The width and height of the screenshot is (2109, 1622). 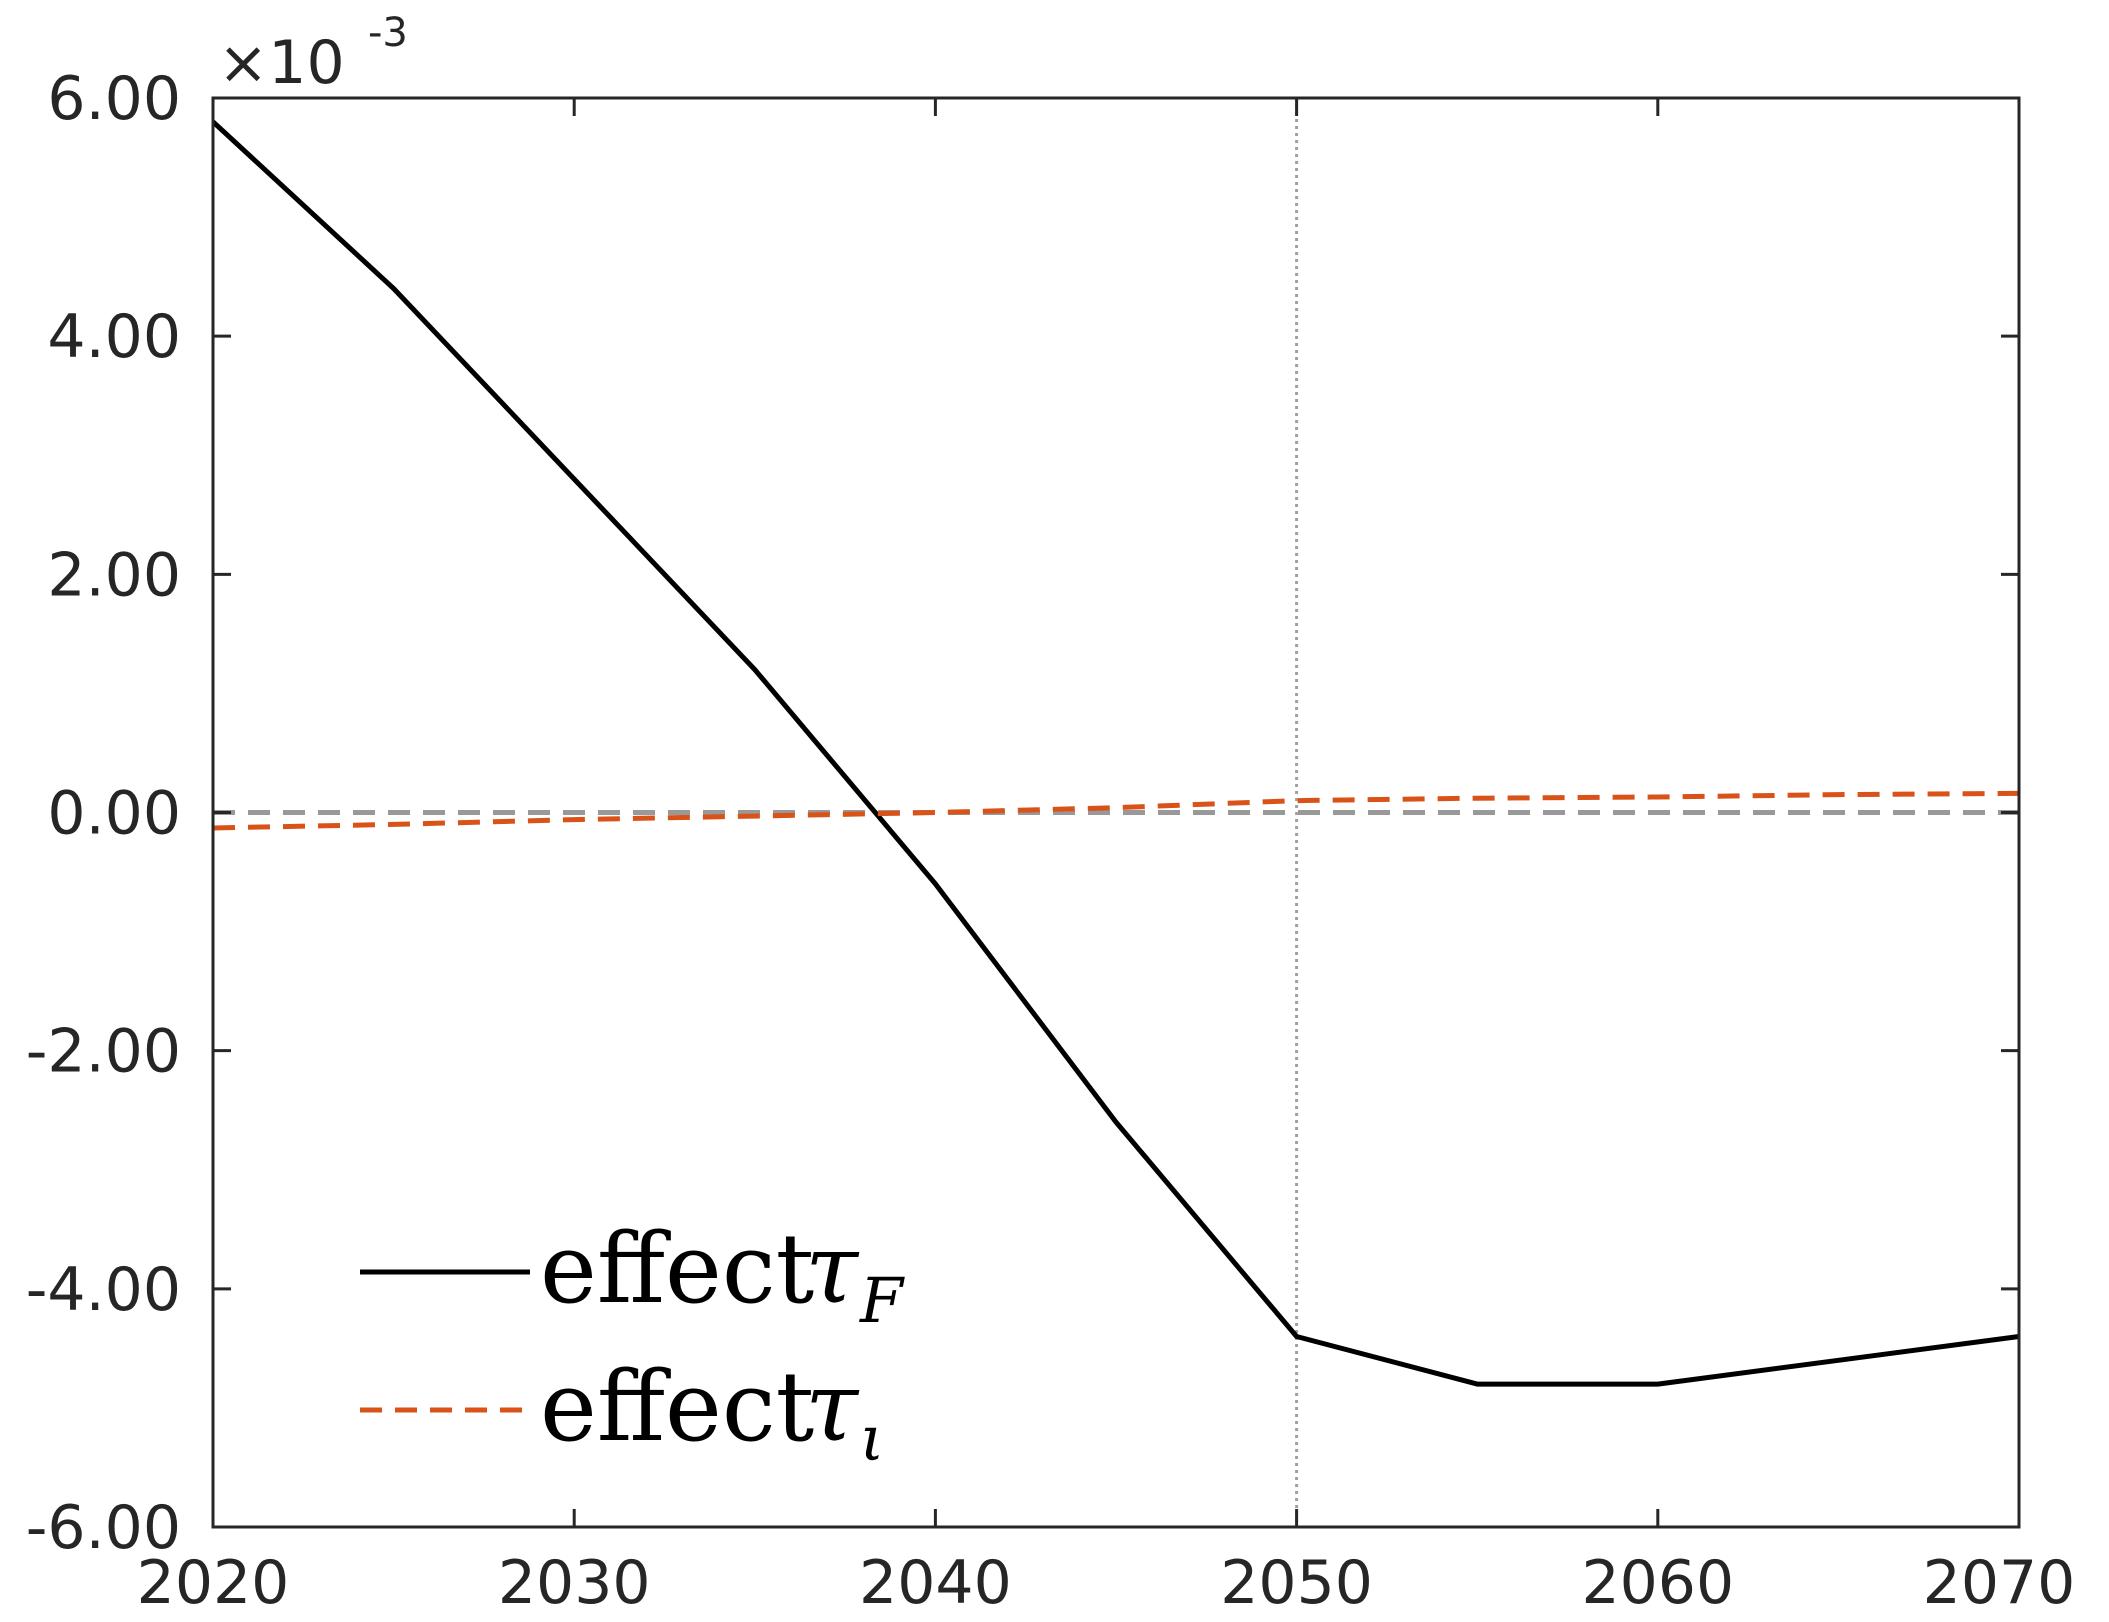 I want to click on legend-subscript: ι, so click(x=872, y=1438).